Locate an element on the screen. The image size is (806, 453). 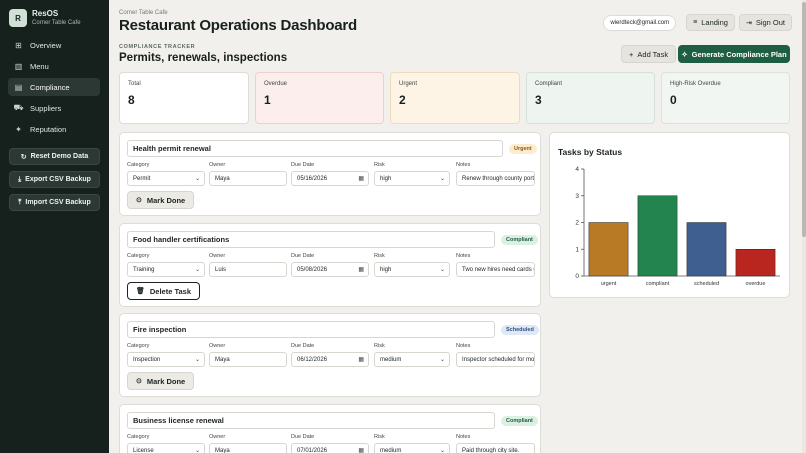
owner-input-value: Maya is located at coordinates (222, 178).